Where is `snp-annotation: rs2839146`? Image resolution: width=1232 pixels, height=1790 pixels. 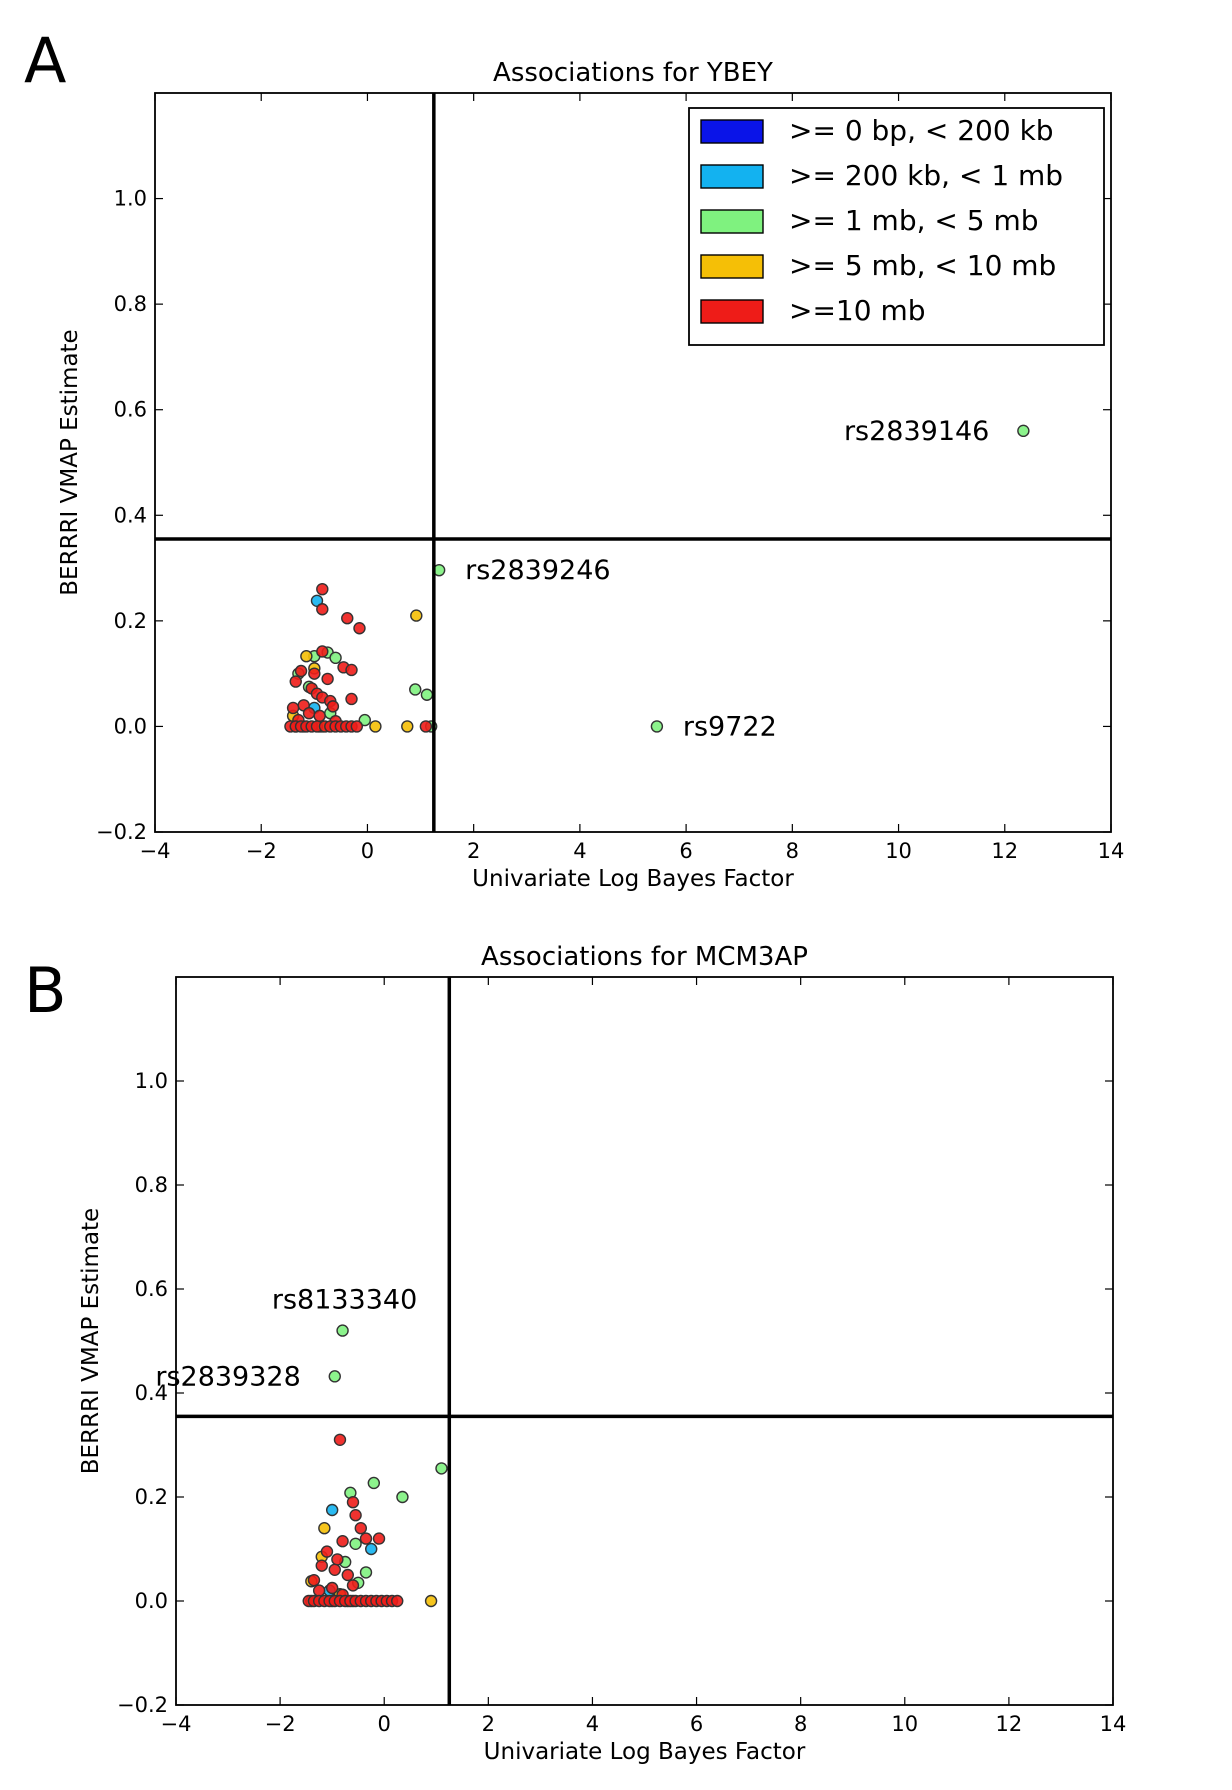
snp-annotation: rs2839146 is located at coordinates (916, 431).